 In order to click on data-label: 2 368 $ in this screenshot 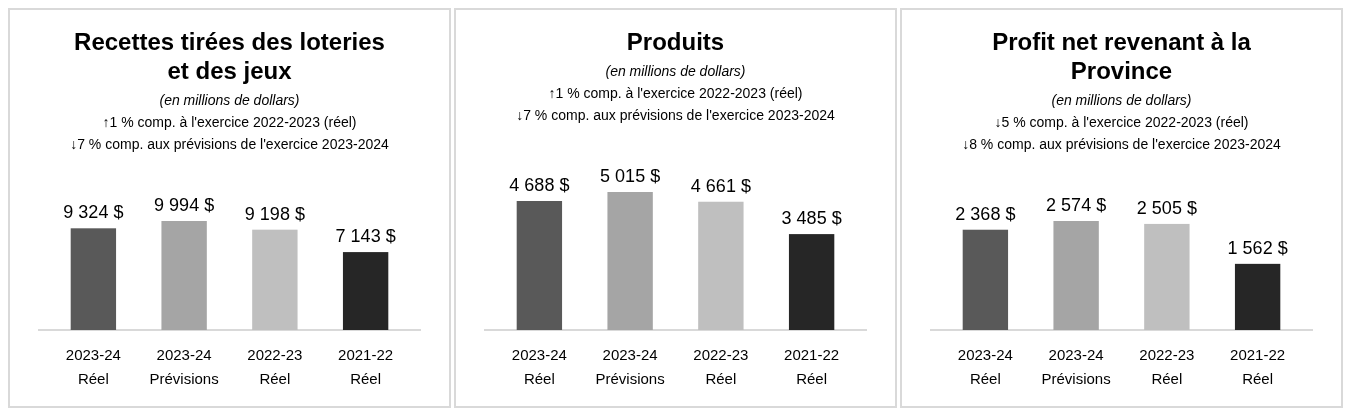, I will do `click(985, 213)`.